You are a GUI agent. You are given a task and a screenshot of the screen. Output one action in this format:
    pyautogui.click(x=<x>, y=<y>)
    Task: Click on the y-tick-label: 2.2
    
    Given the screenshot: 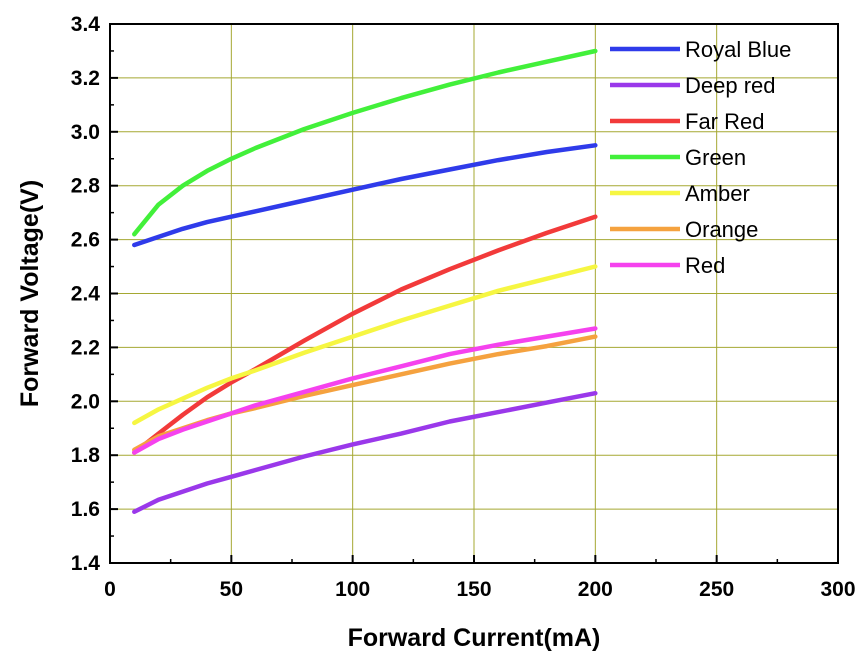 What is the action you would take?
    pyautogui.click(x=85, y=347)
    